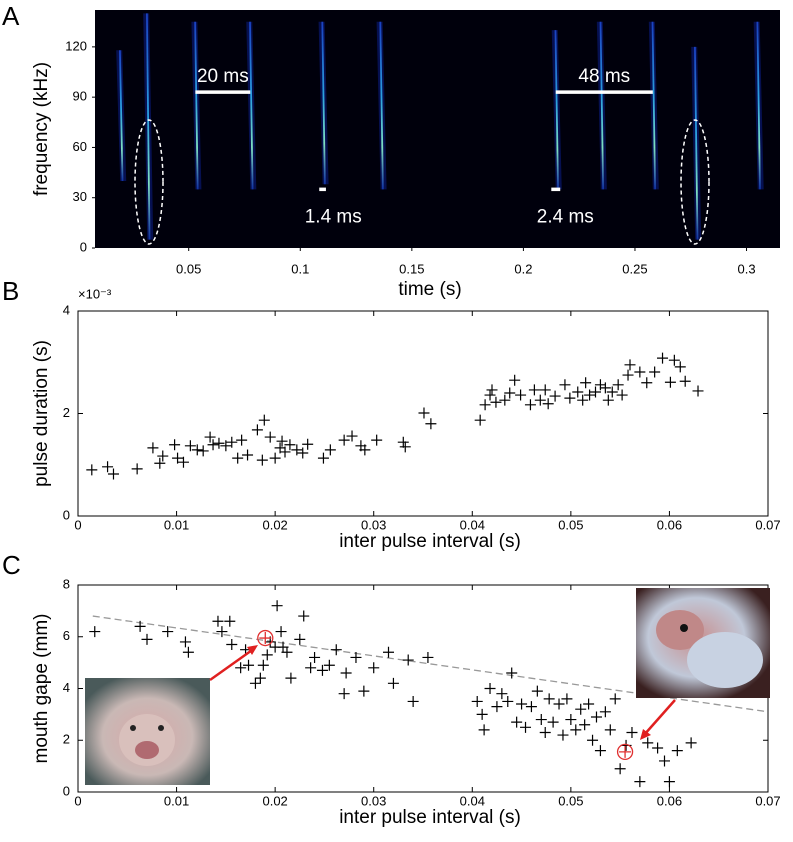  Describe the element at coordinates (669, 524) in the screenshot. I see `x-tick-label: 0.06` at that location.